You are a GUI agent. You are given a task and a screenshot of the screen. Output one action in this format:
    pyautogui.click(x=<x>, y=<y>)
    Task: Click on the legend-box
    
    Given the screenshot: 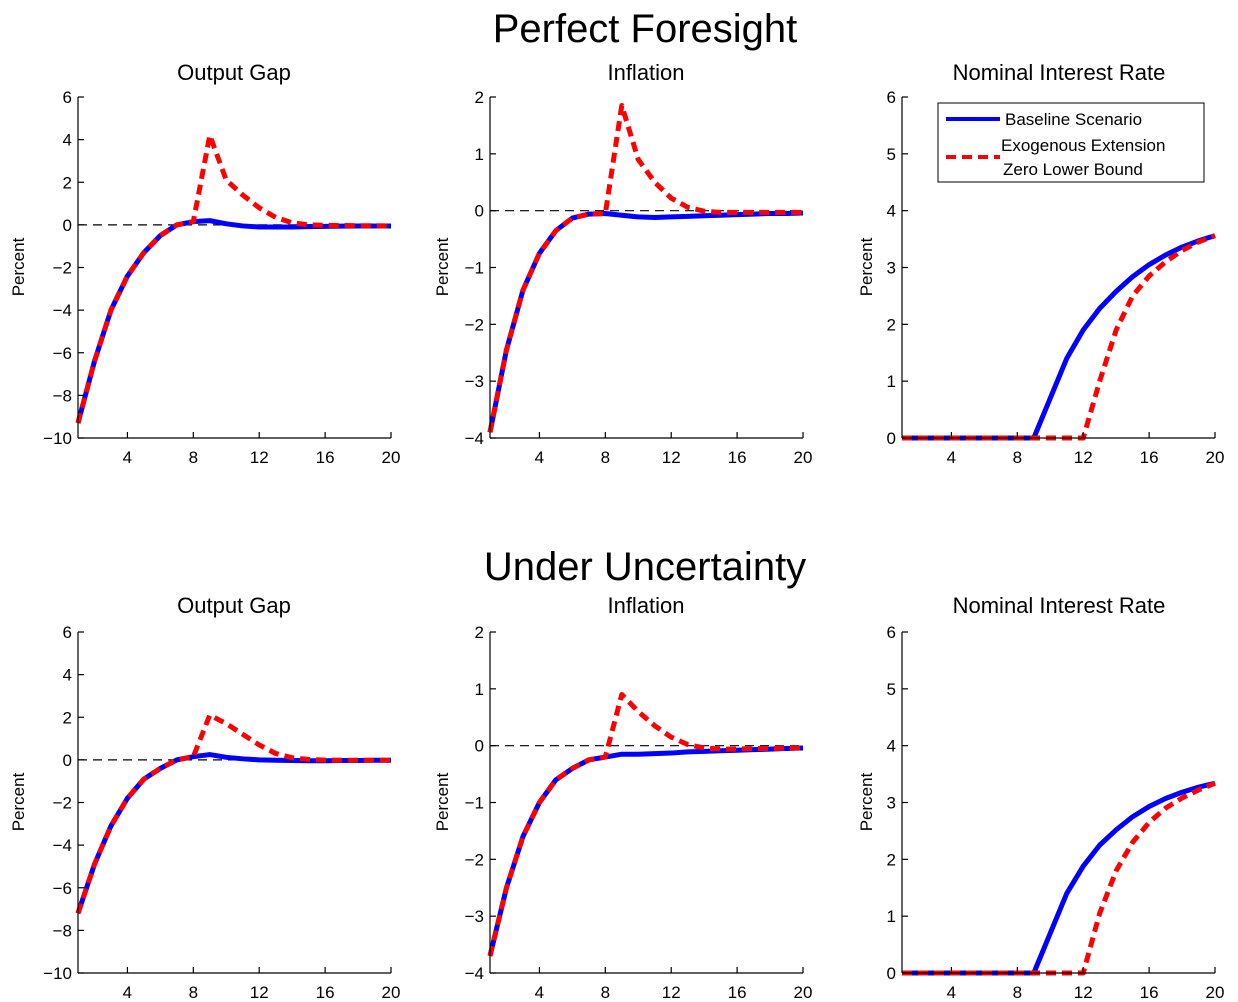 What is the action you would take?
    pyautogui.click(x=1071, y=142)
    